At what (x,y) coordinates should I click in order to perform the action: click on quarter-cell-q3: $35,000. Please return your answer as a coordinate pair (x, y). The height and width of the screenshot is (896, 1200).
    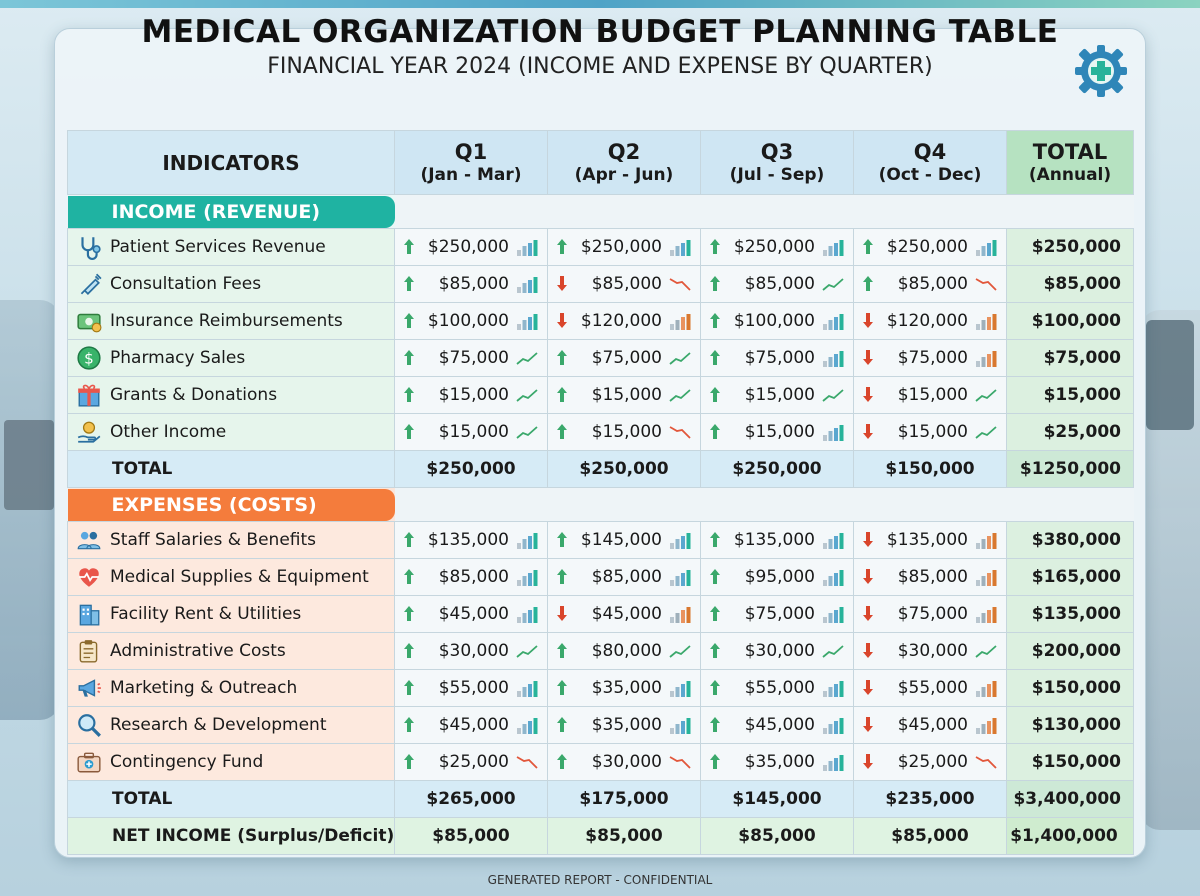
    Looking at the image, I should click on (777, 762).